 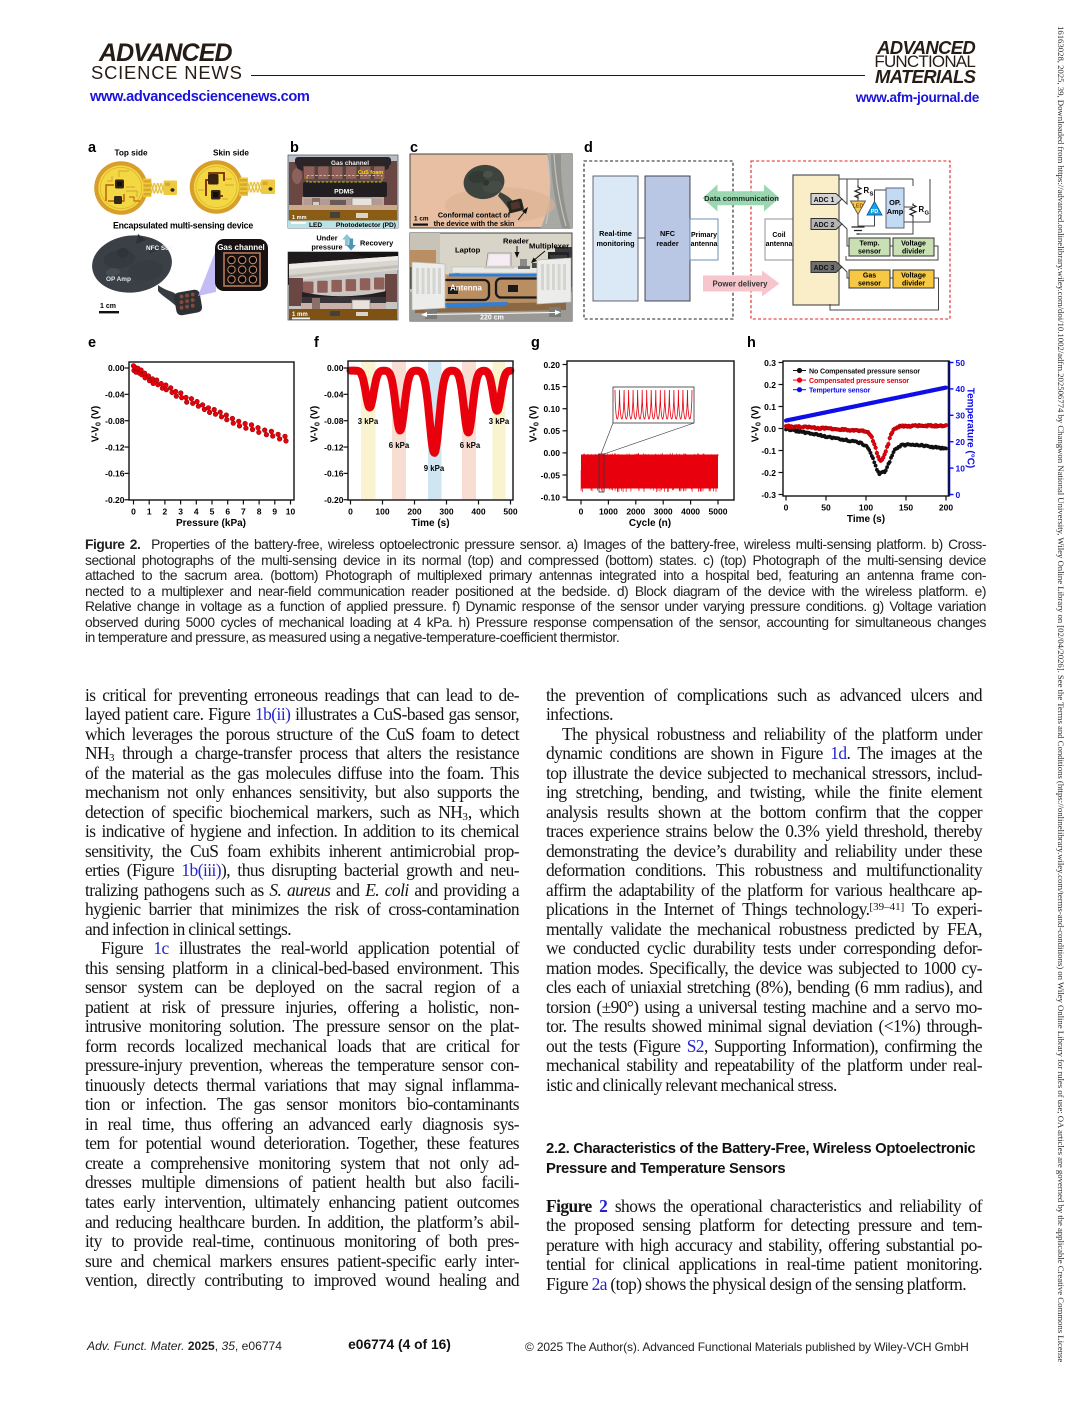 What do you see at coordinates (770, 363) in the screenshot?
I see `svg-text: 0.3` at bounding box center [770, 363].